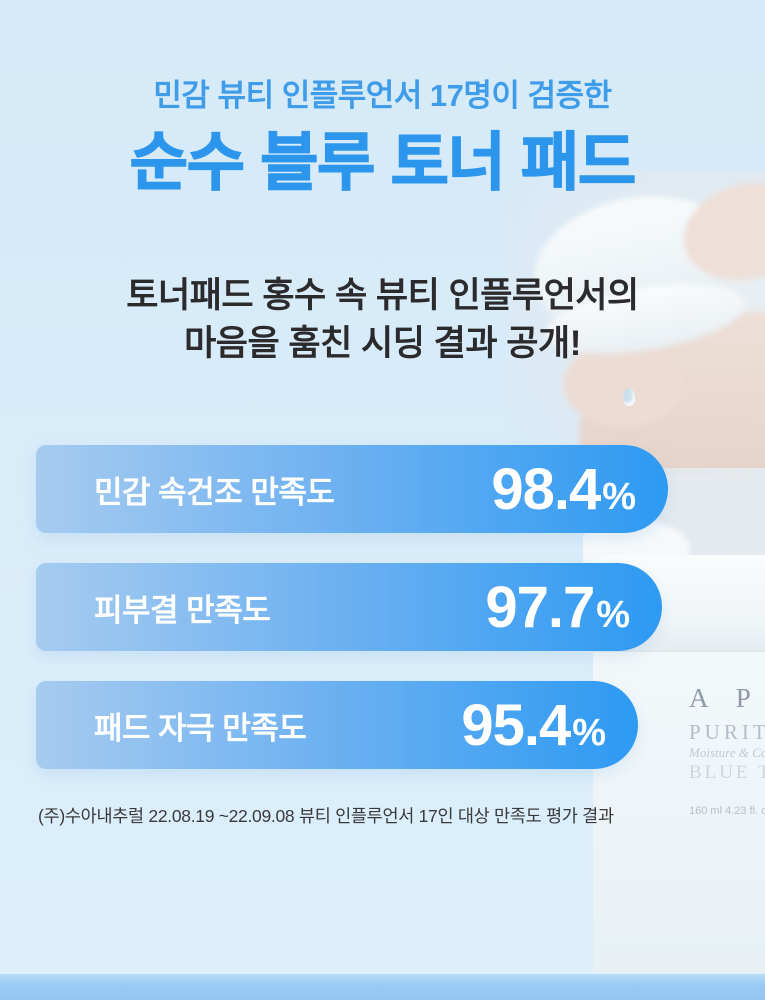  I want to click on stat-bar-value: 98.4%, so click(563, 489).